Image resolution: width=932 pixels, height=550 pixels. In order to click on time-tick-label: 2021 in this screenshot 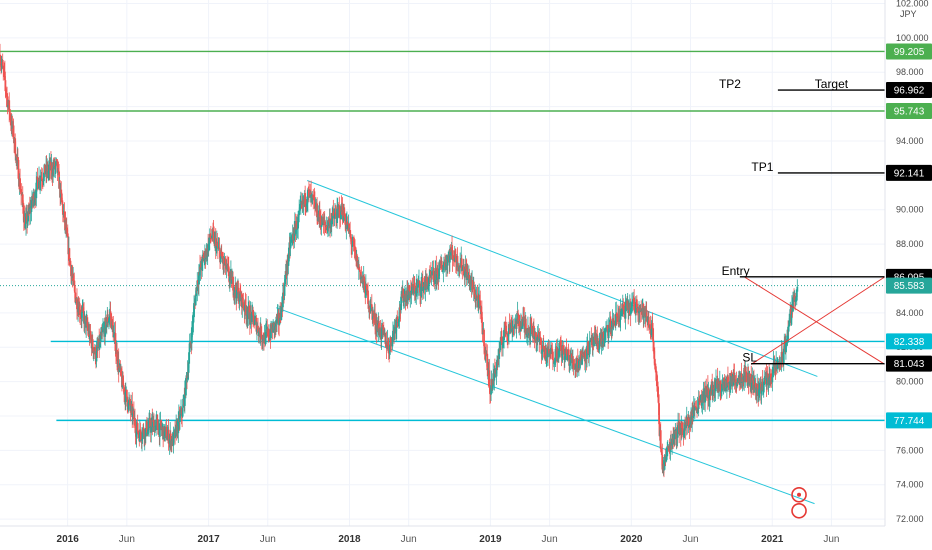, I will do `click(772, 539)`.